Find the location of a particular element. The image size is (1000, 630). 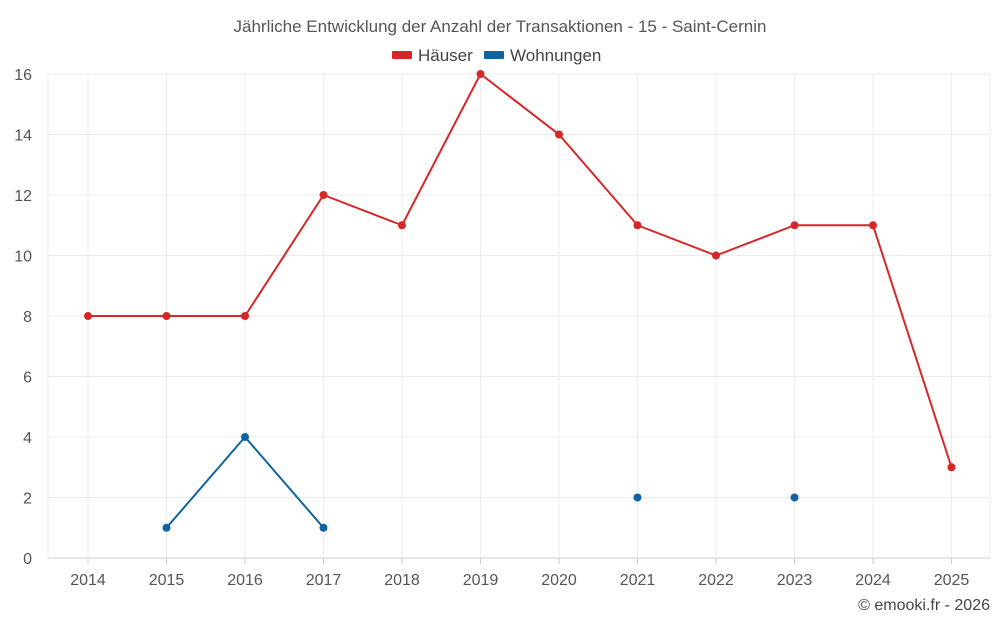

credit-text: © emooki.fr - 2026 is located at coordinates (924, 605).